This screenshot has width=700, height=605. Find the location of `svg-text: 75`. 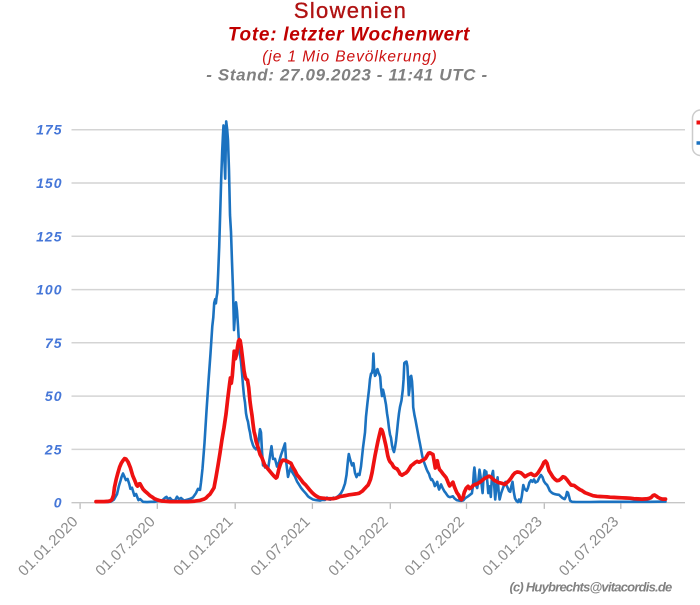

svg-text: 75 is located at coordinates (54, 343).